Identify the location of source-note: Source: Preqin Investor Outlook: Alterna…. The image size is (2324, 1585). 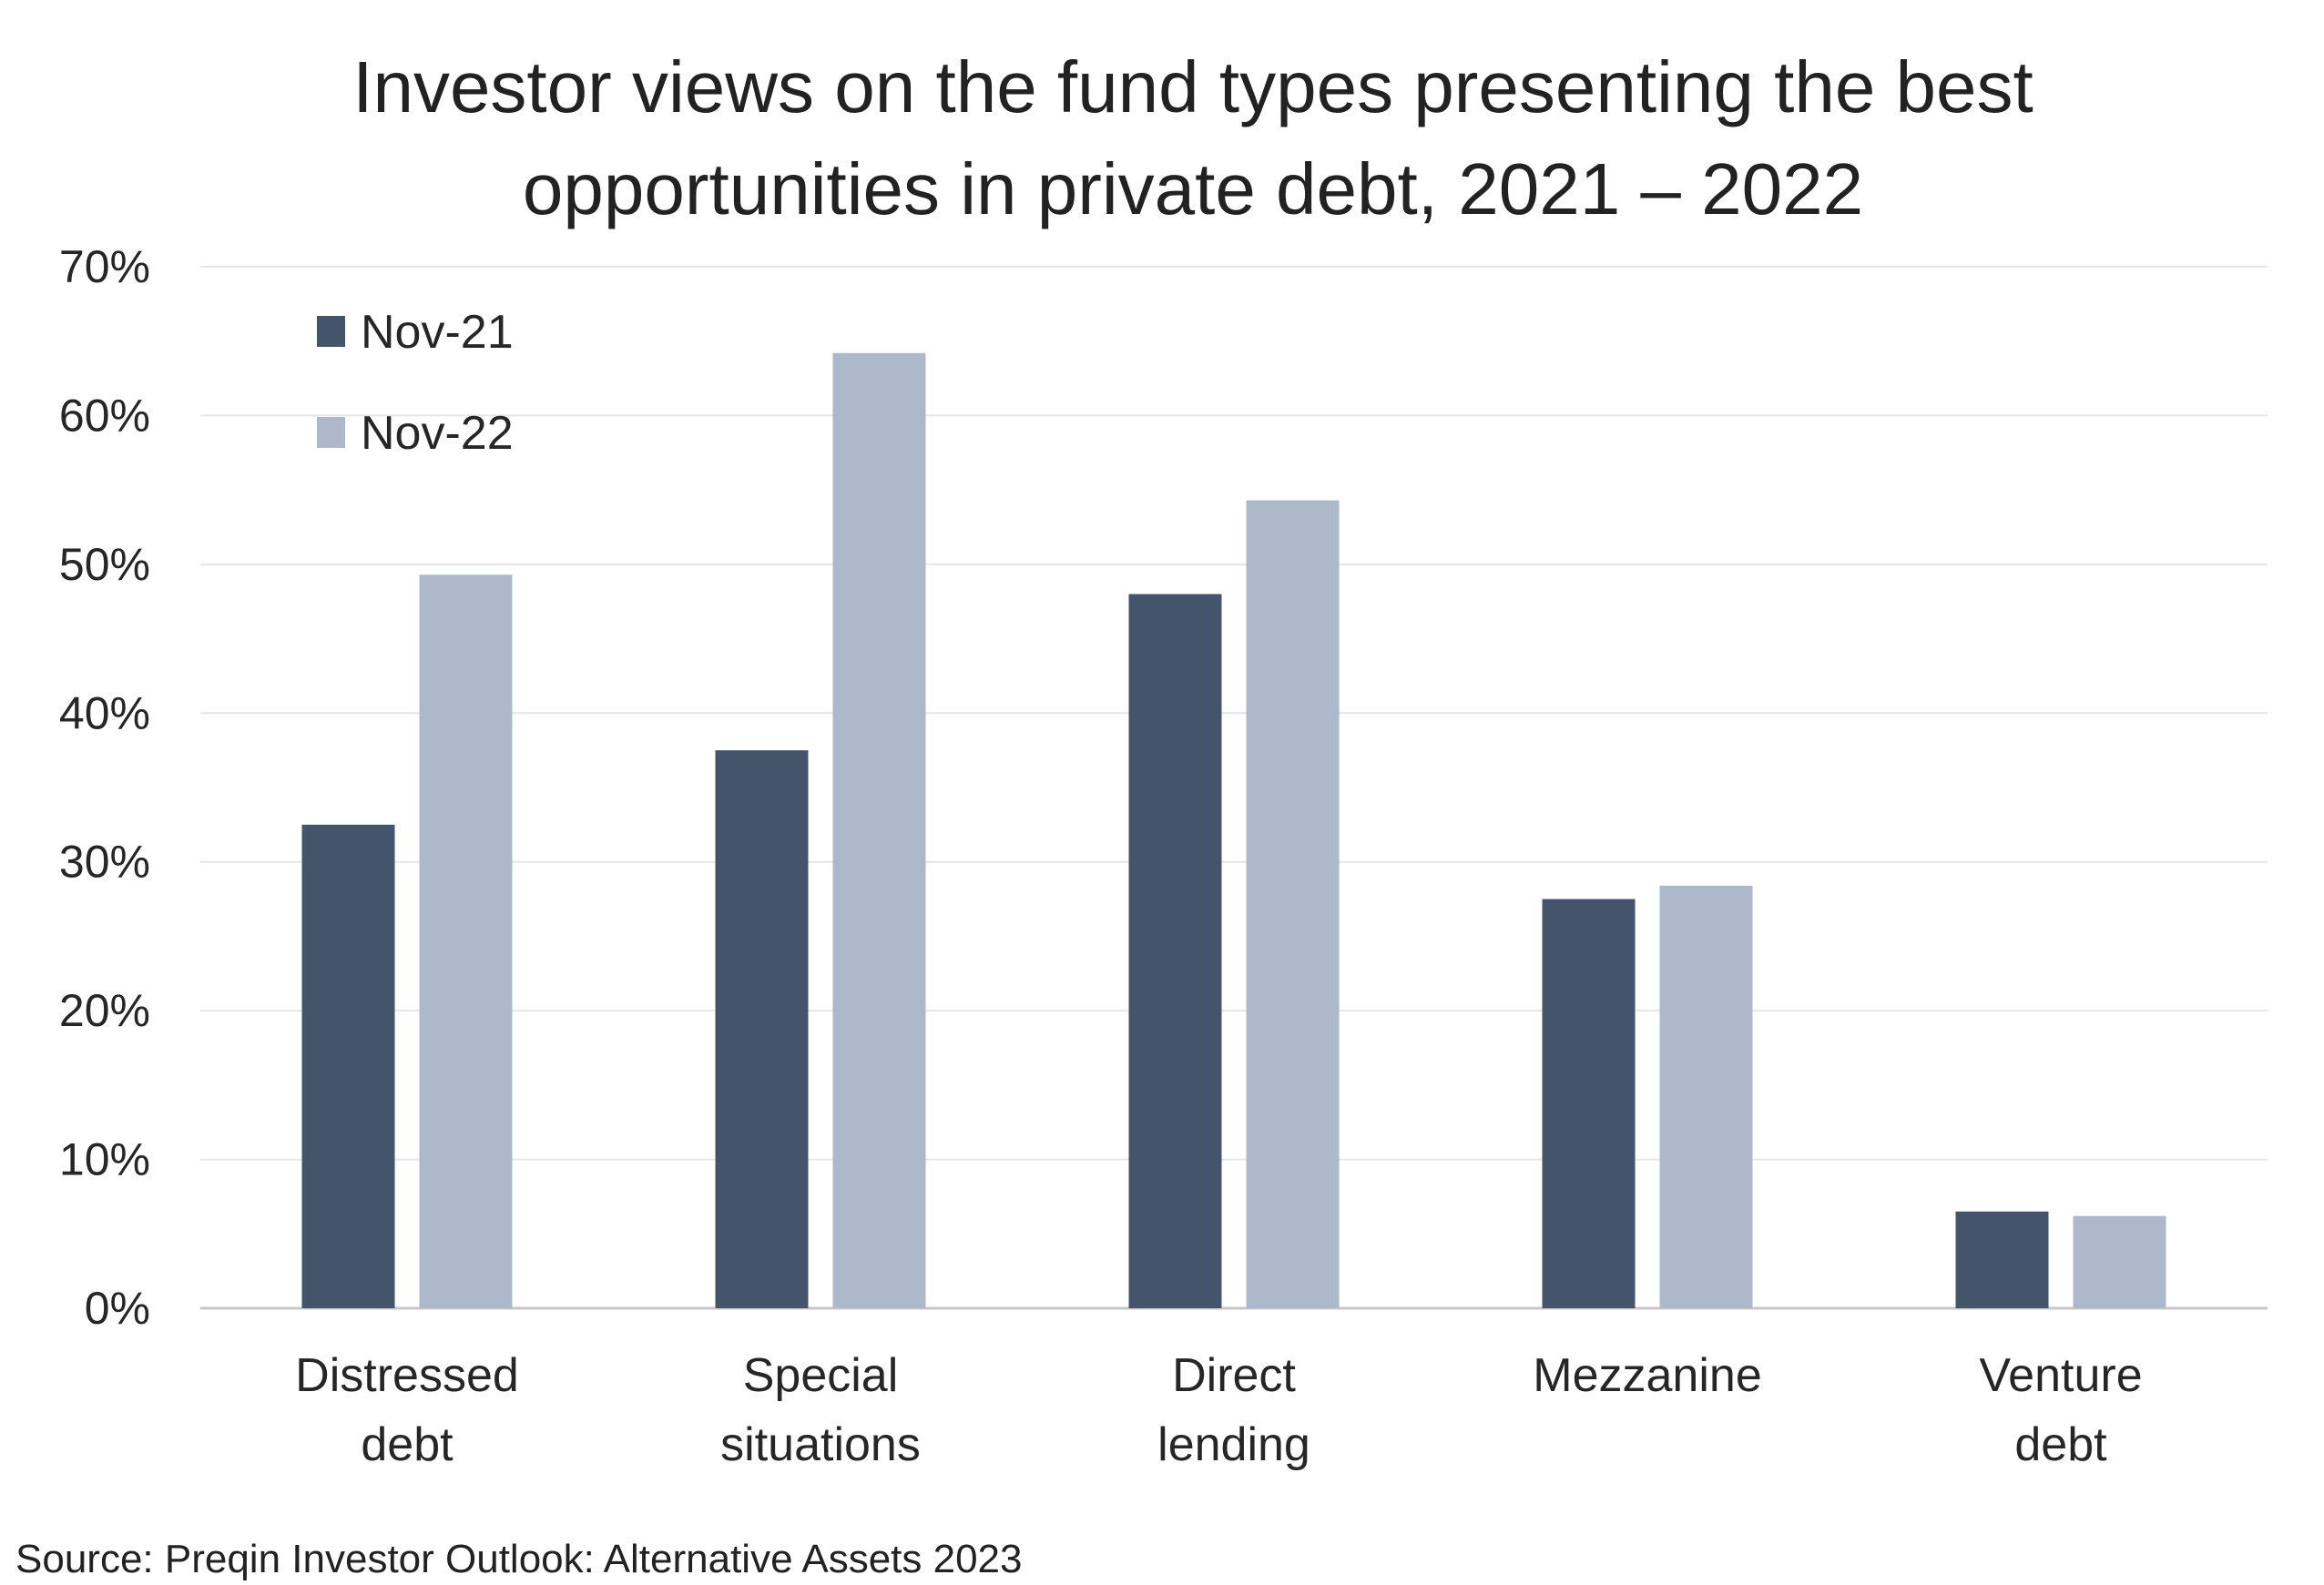
(519, 1559).